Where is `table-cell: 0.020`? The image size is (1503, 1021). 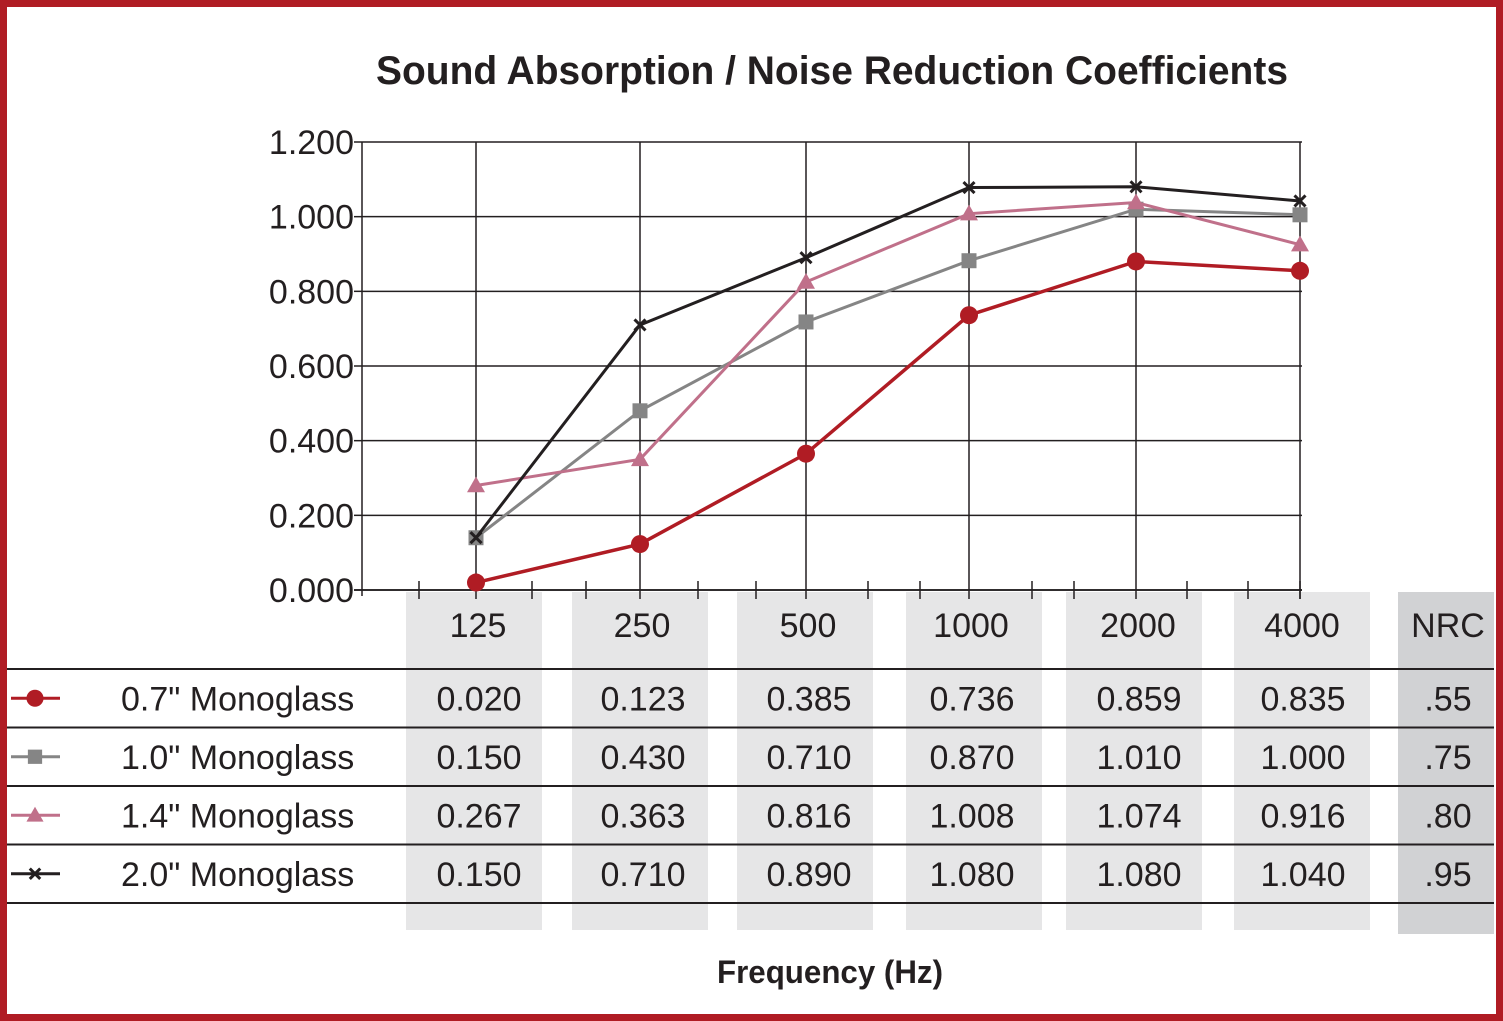
table-cell: 0.020 is located at coordinates (478, 699).